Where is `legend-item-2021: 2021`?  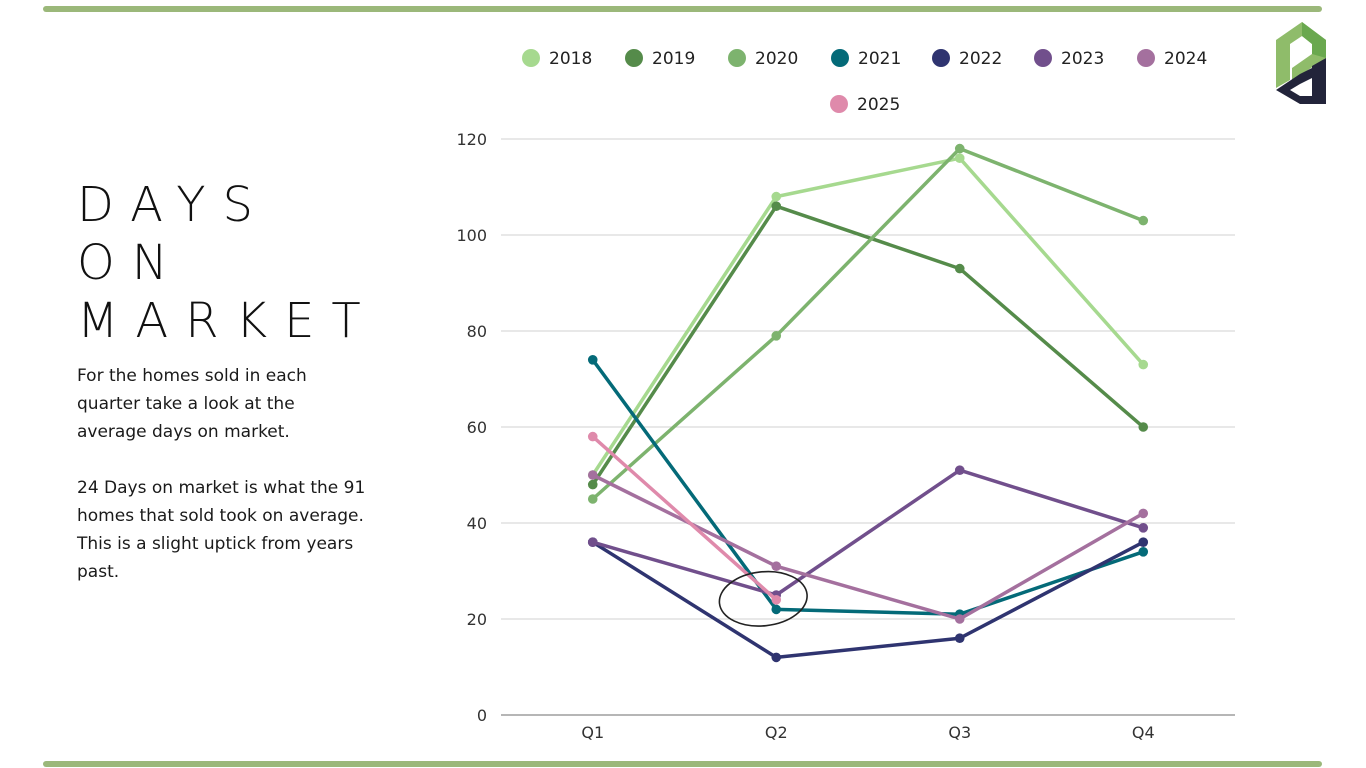 legend-item-2021: 2021 is located at coordinates (866, 59).